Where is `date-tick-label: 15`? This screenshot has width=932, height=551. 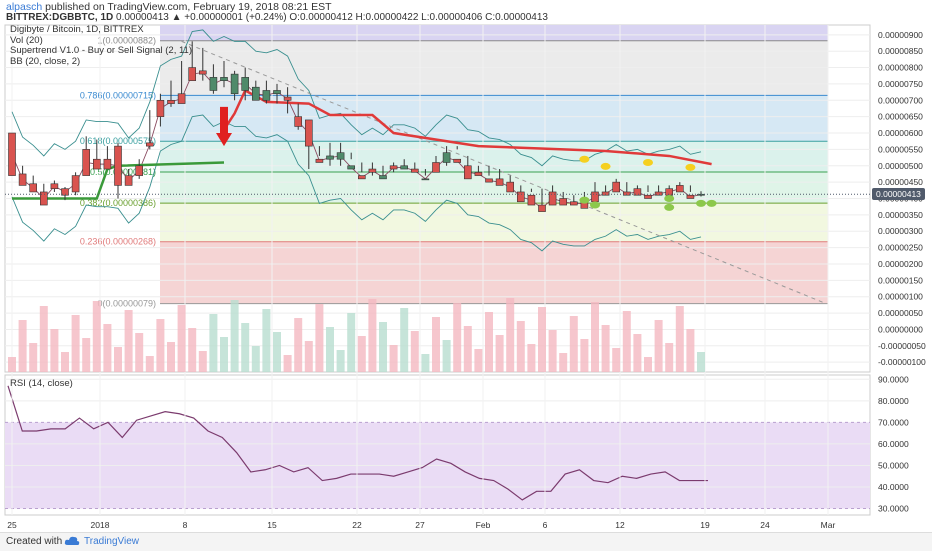
date-tick-label: 15 is located at coordinates (272, 525).